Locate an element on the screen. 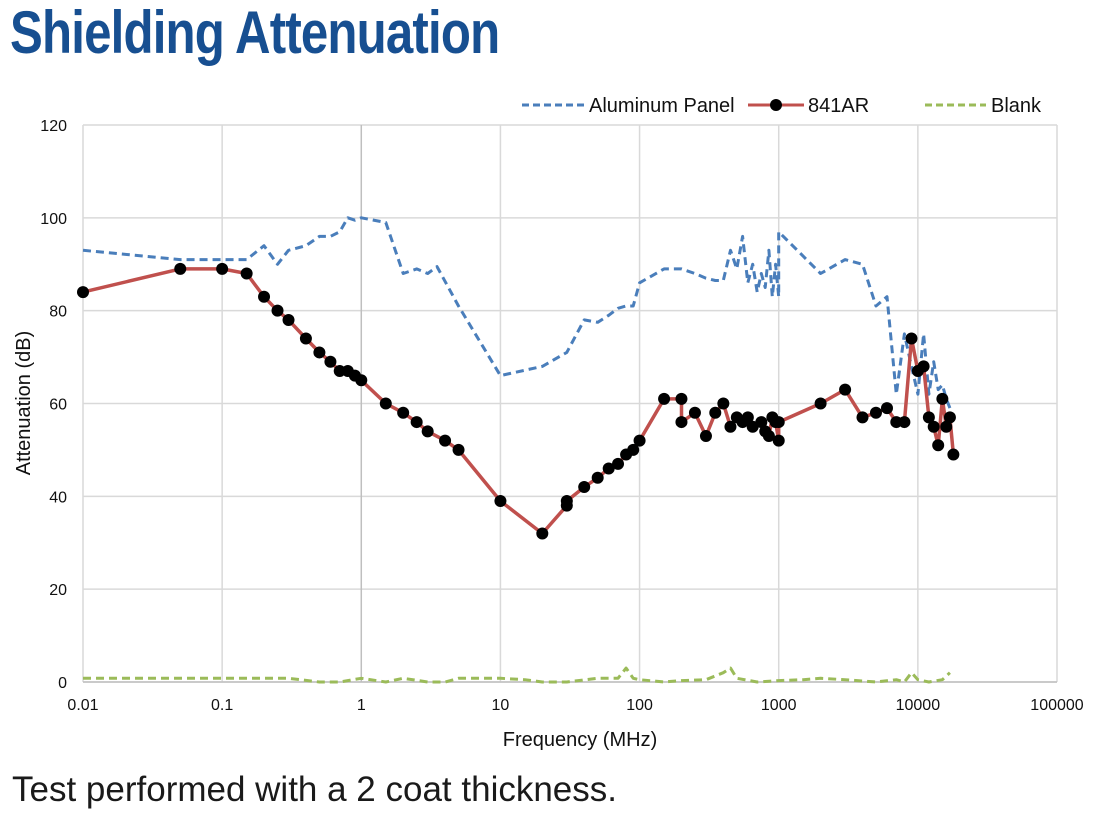 This screenshot has width=1097, height=819. y-tick-label: 100 is located at coordinates (53, 219).